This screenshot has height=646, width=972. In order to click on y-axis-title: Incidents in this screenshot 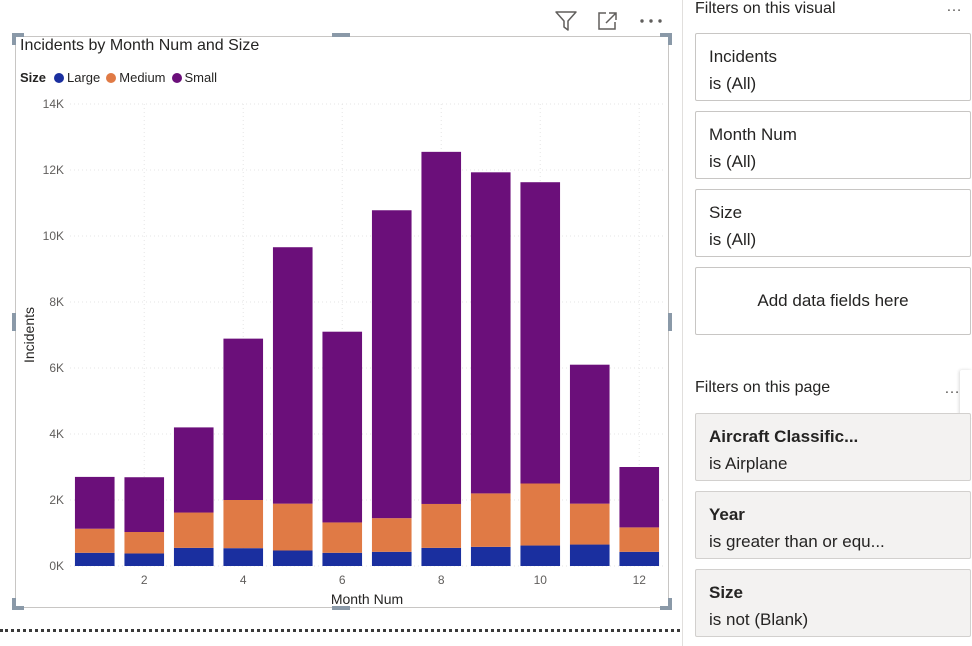, I will do `click(29, 335)`.